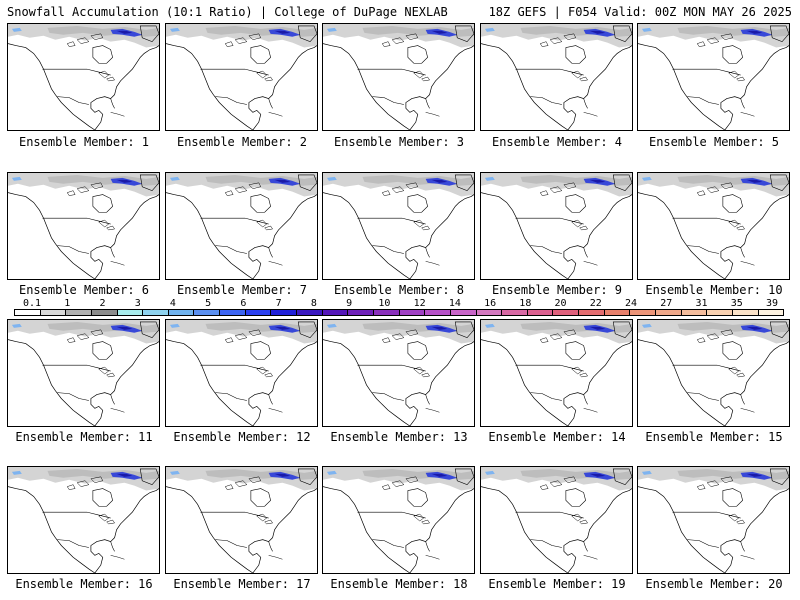 The image size is (800, 600). Describe the element at coordinates (714, 437) in the screenshot. I see `ensemble-member-label: Ensemble Member: 15` at that location.